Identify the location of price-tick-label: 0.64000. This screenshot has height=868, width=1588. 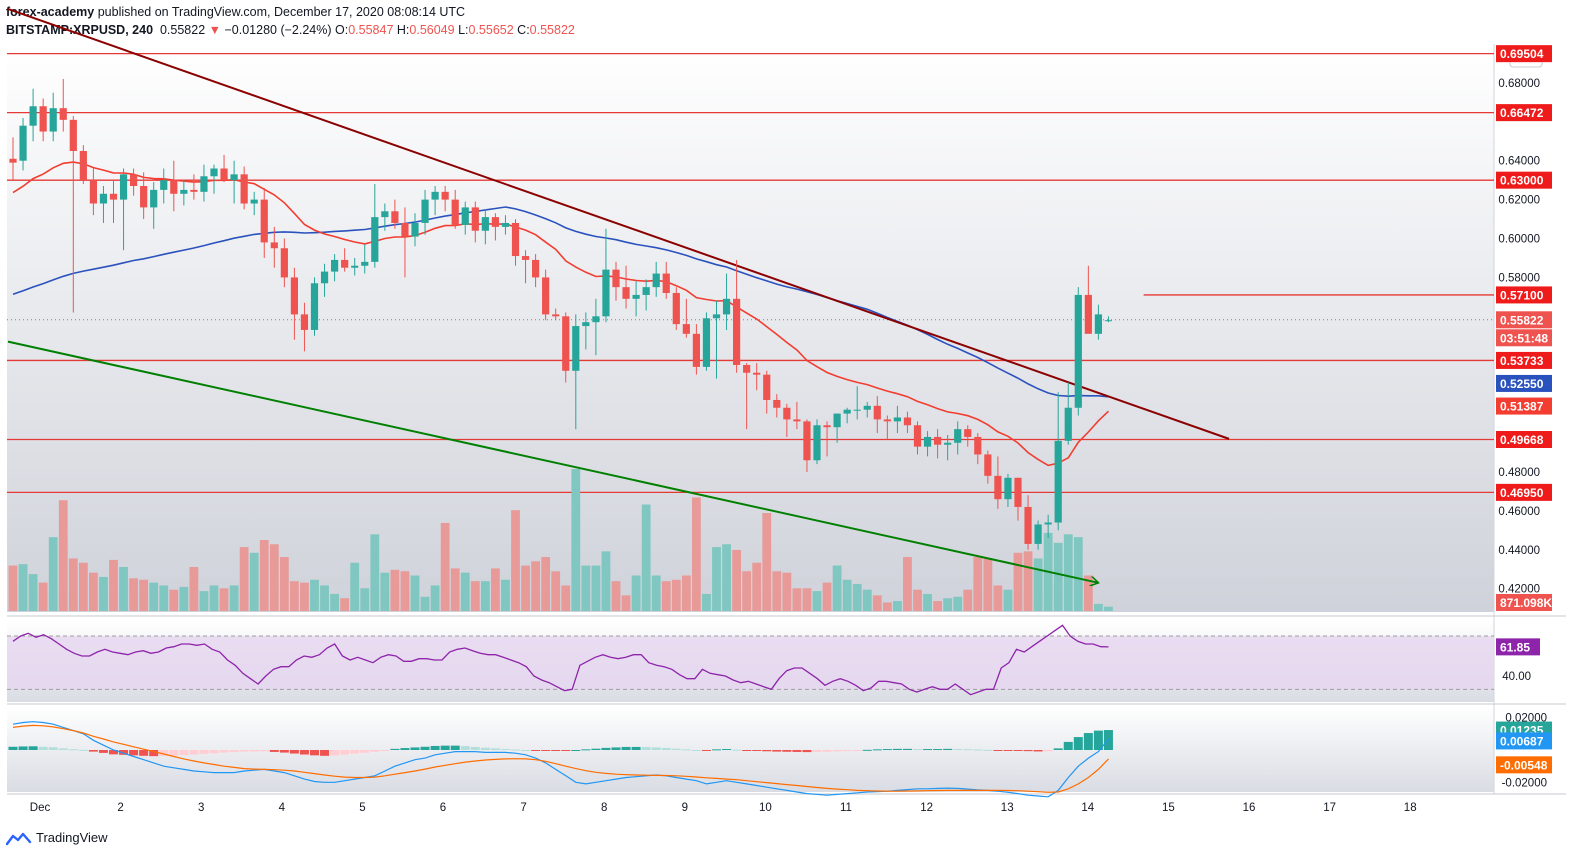
(1519, 162).